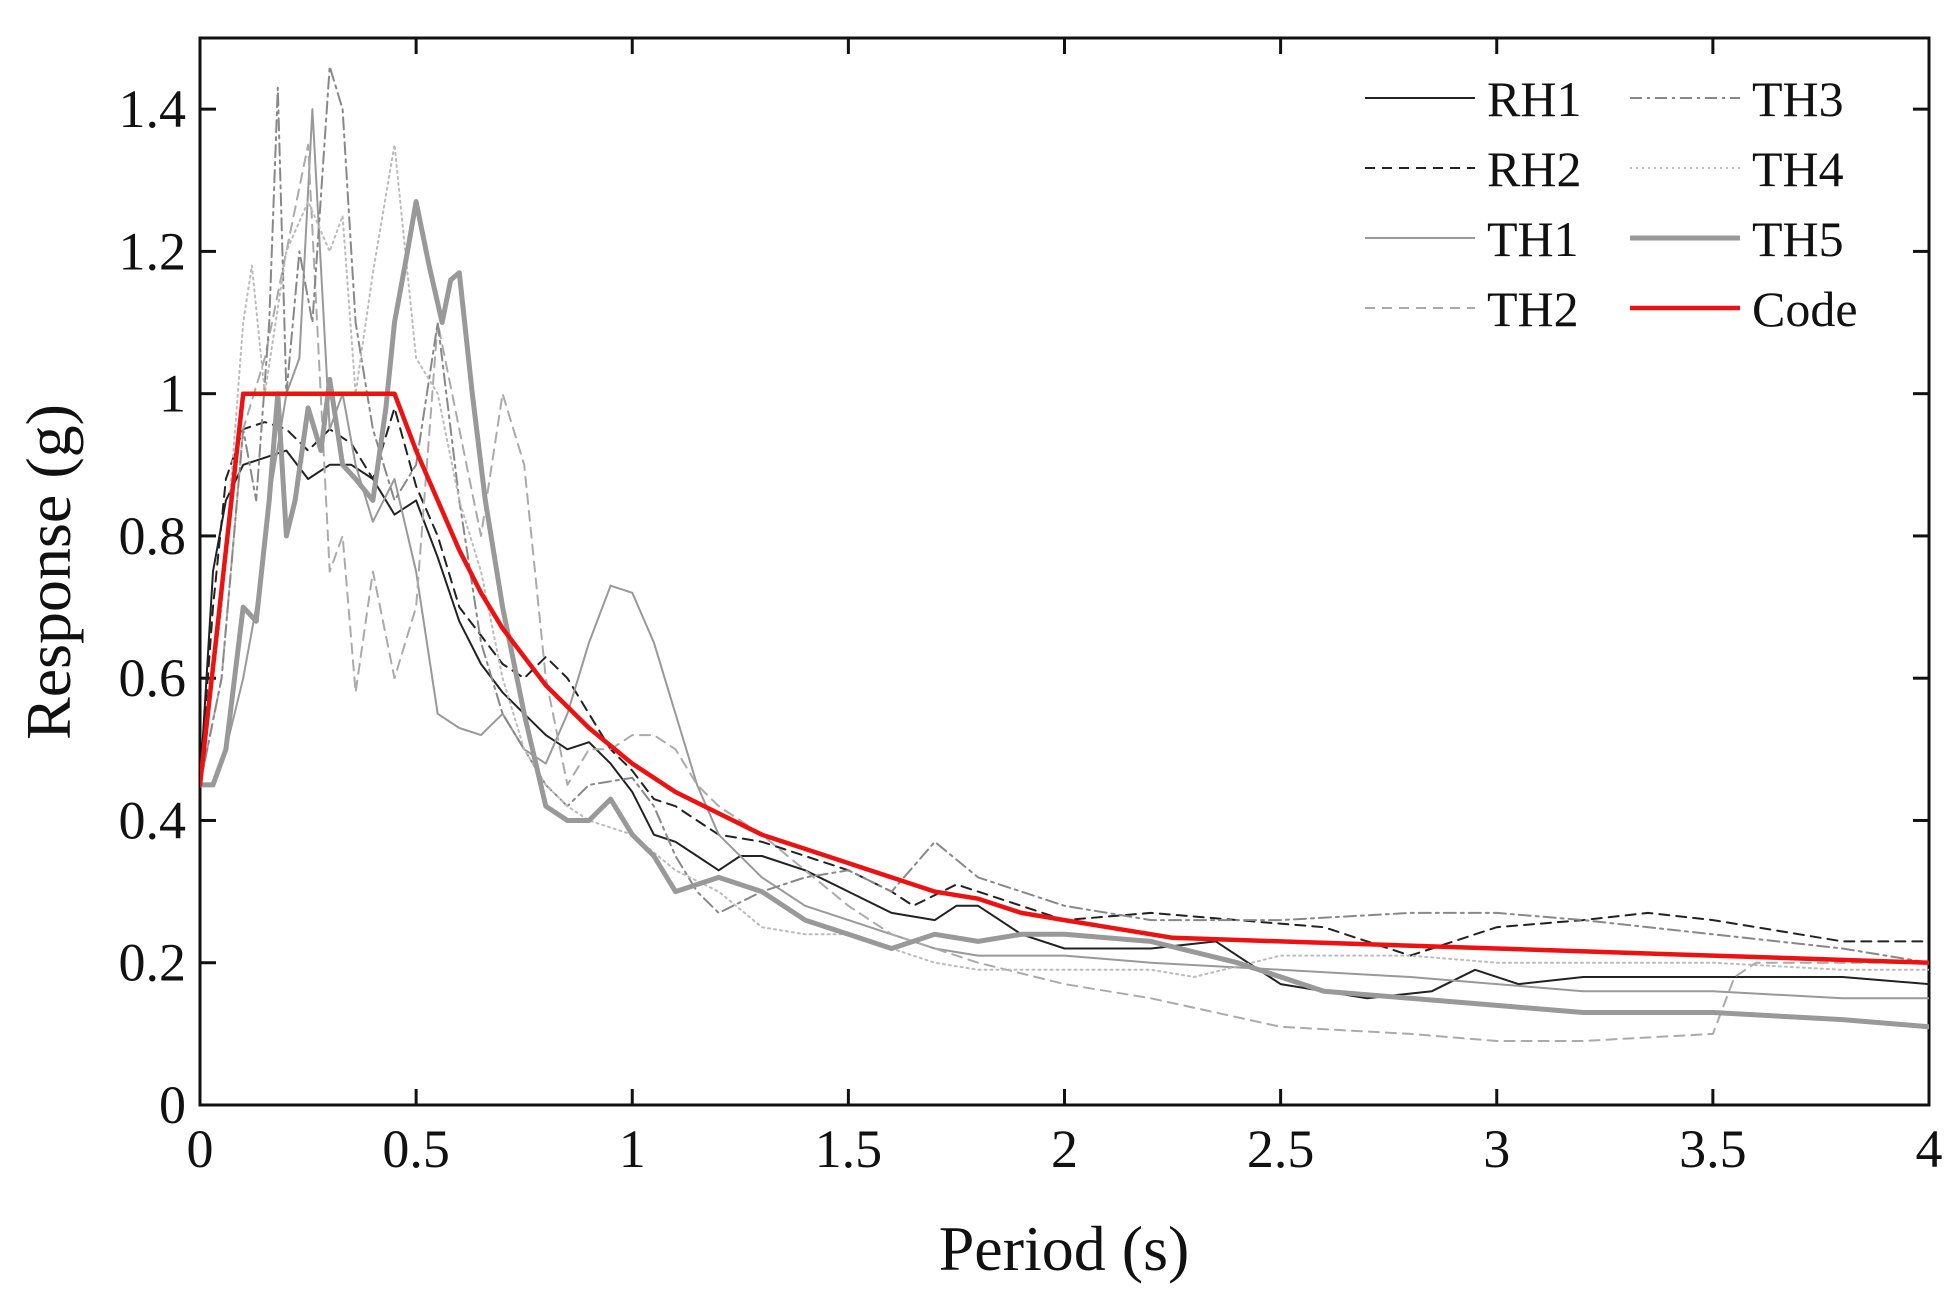 Image resolution: width=1959 pixels, height=1295 pixels. I want to click on legend-label-th4: TH4, so click(1798, 169).